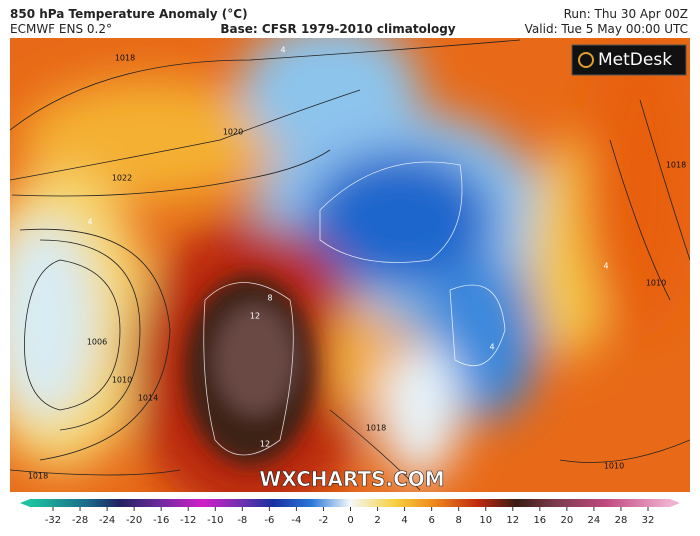 The width and height of the screenshot is (700, 536). What do you see at coordinates (161, 520) in the screenshot?
I see `colorbar-tick-label: -16` at bounding box center [161, 520].